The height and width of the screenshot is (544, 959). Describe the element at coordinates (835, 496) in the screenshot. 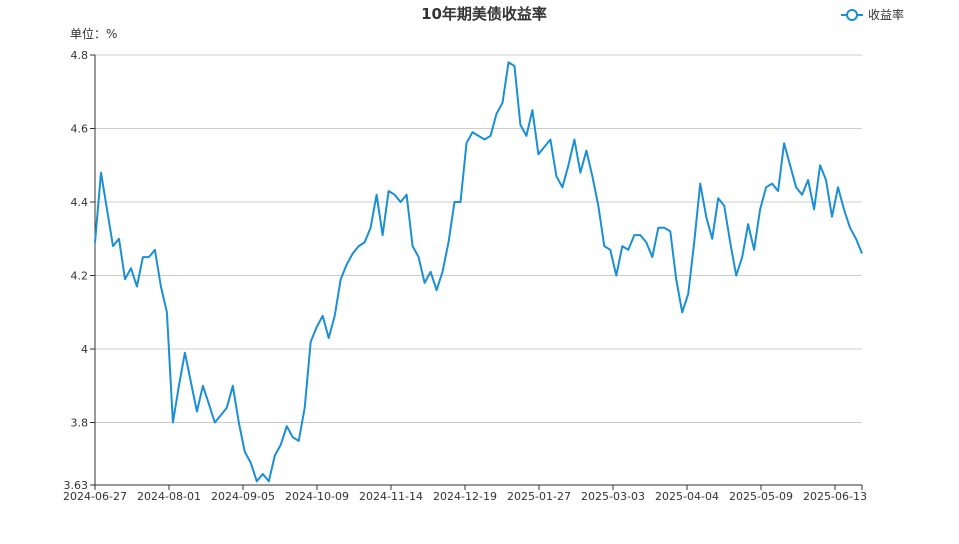

I see `x-tick-label: 2025-06-13` at that location.